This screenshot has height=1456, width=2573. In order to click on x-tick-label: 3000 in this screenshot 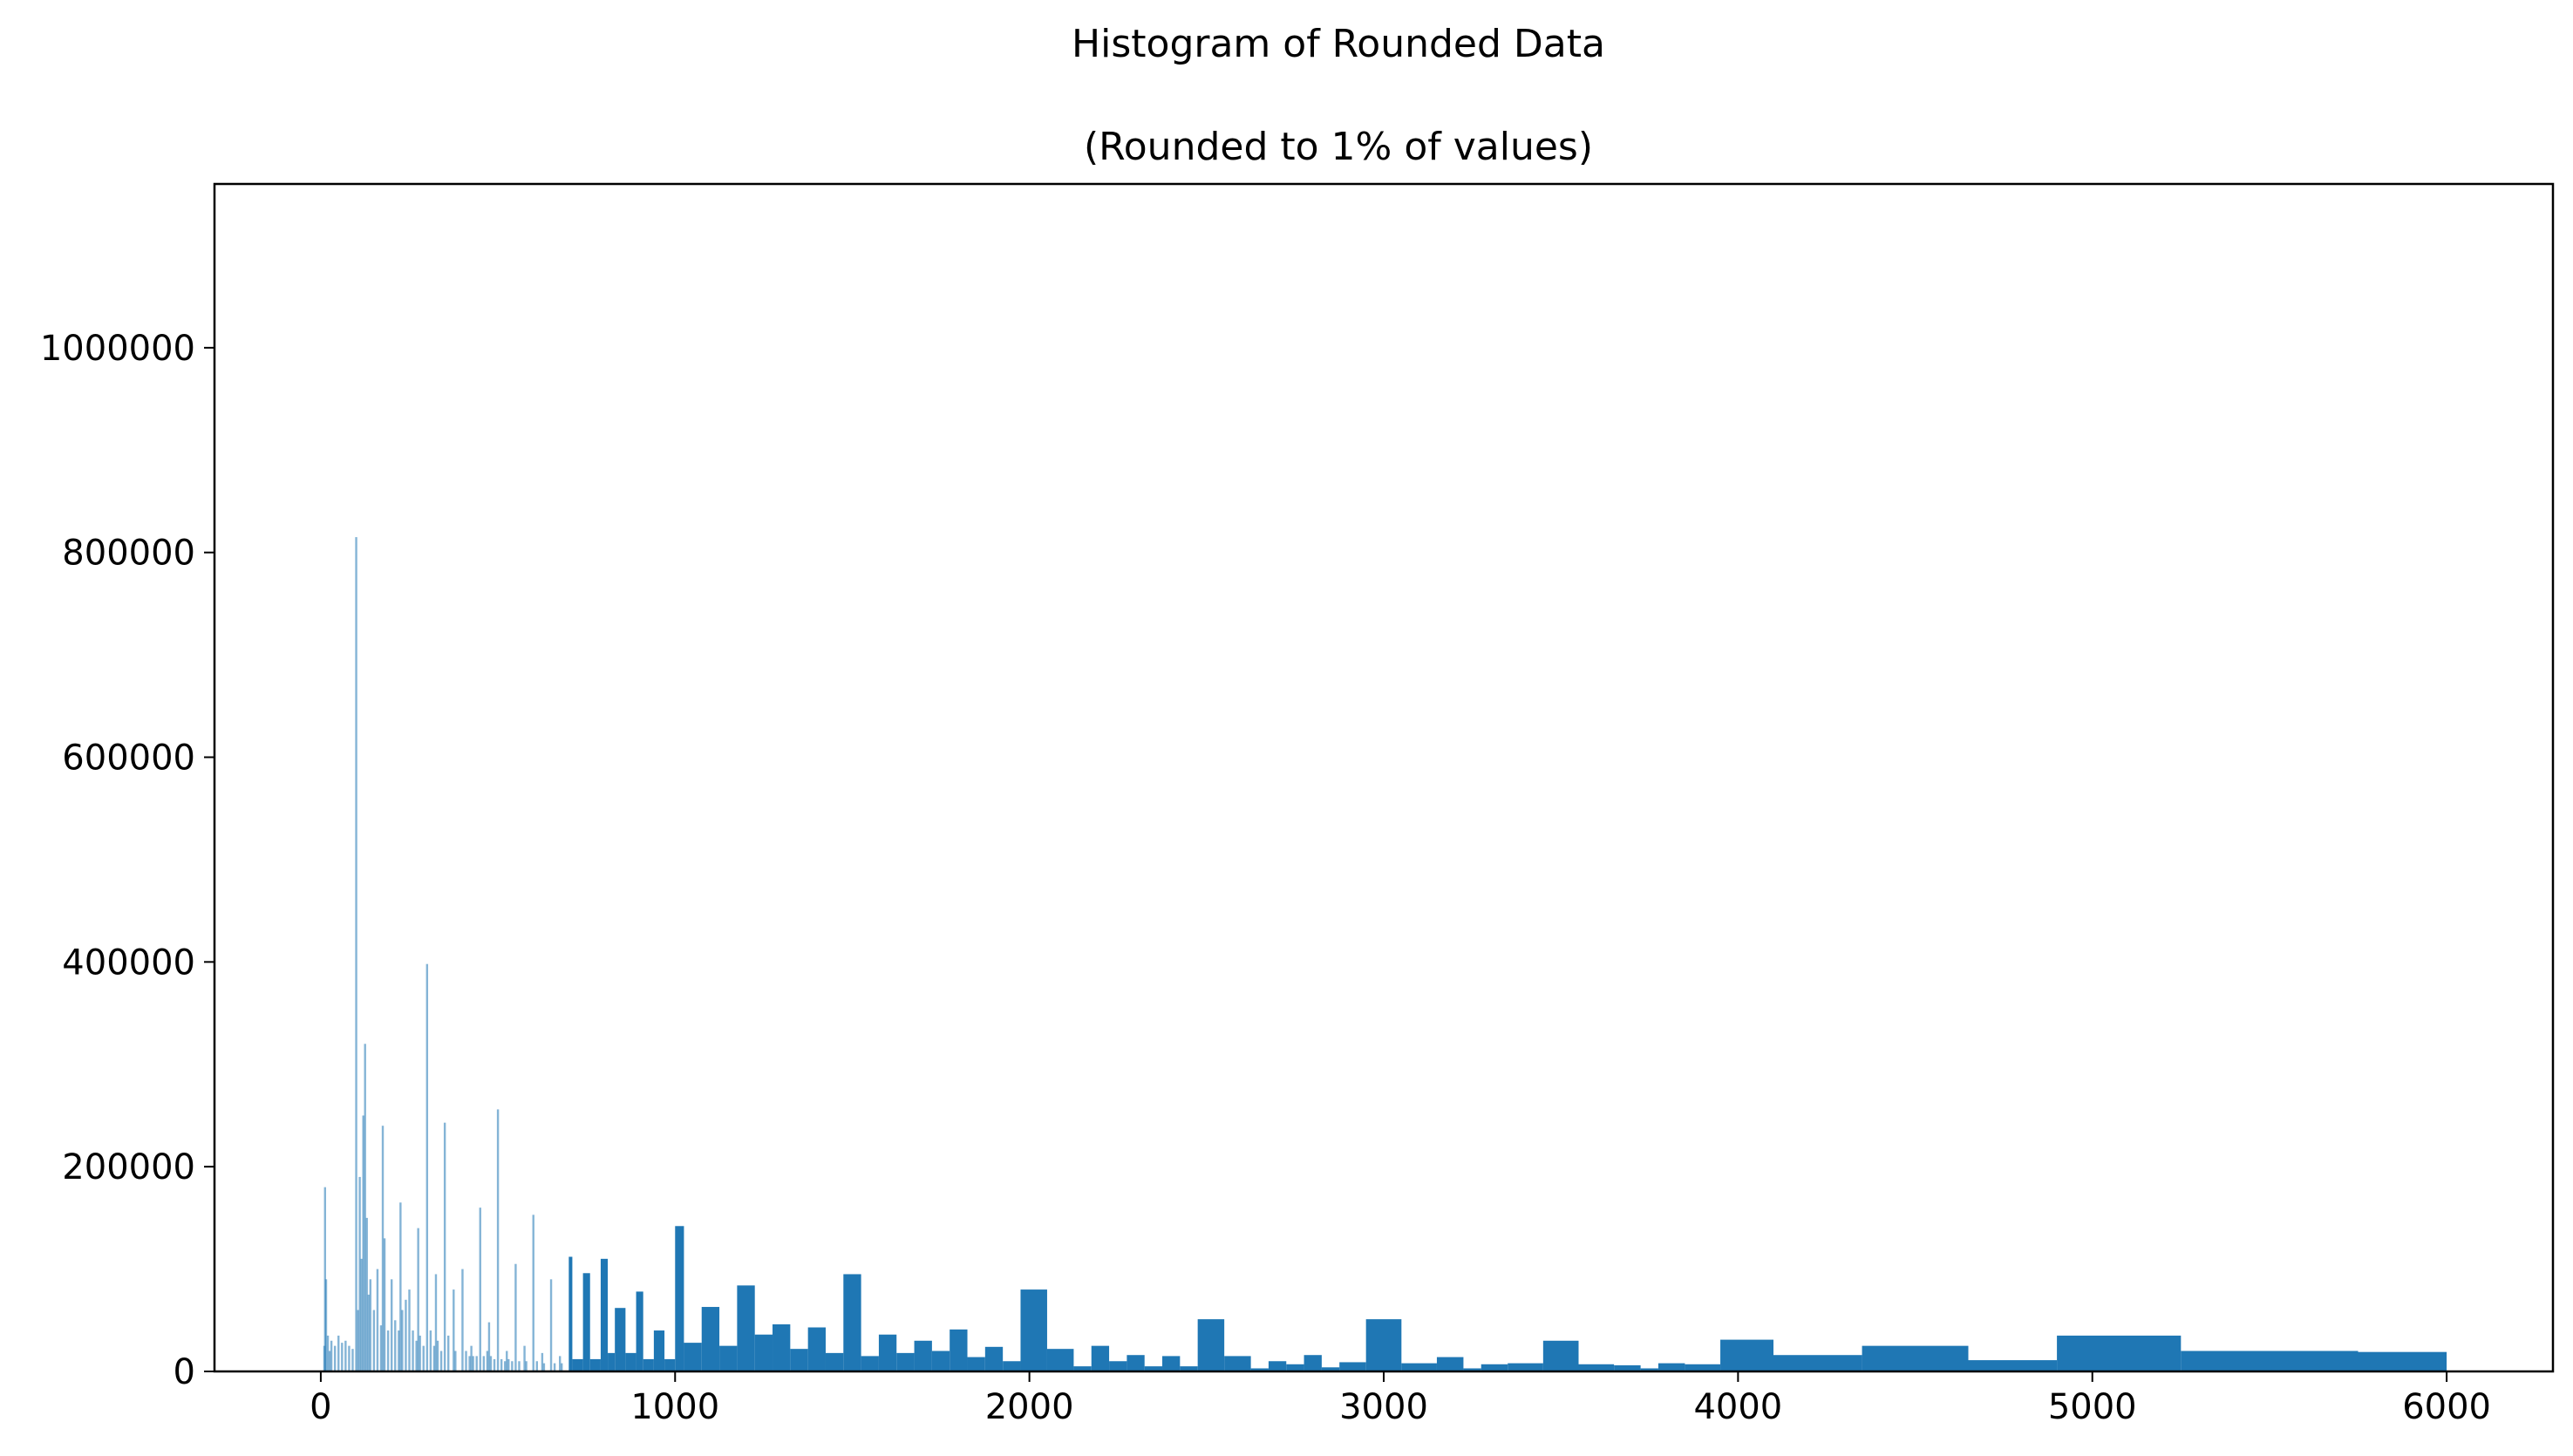, I will do `click(1384, 1407)`.